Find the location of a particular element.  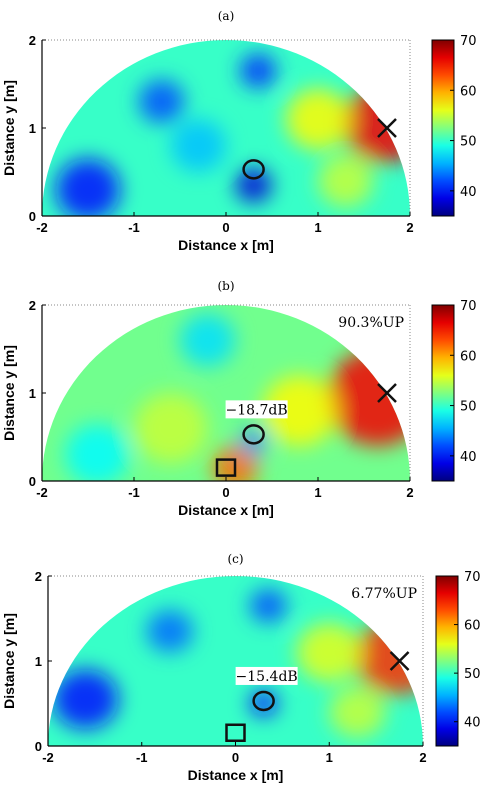

db-label: −15.4dB is located at coordinates (267, 677).